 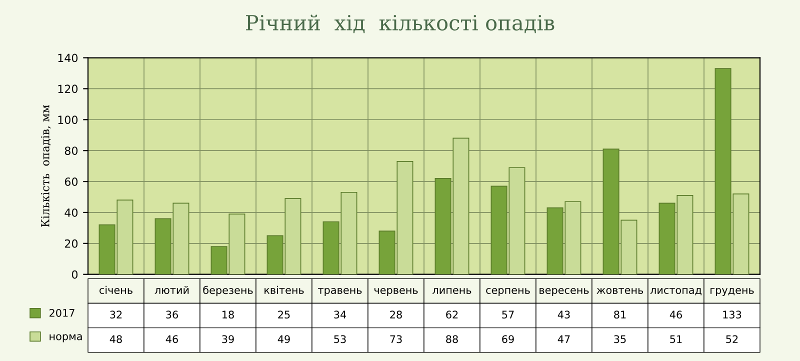 What do you see at coordinates (676, 292) in the screenshot?
I see `x-tick-label: листопад` at bounding box center [676, 292].